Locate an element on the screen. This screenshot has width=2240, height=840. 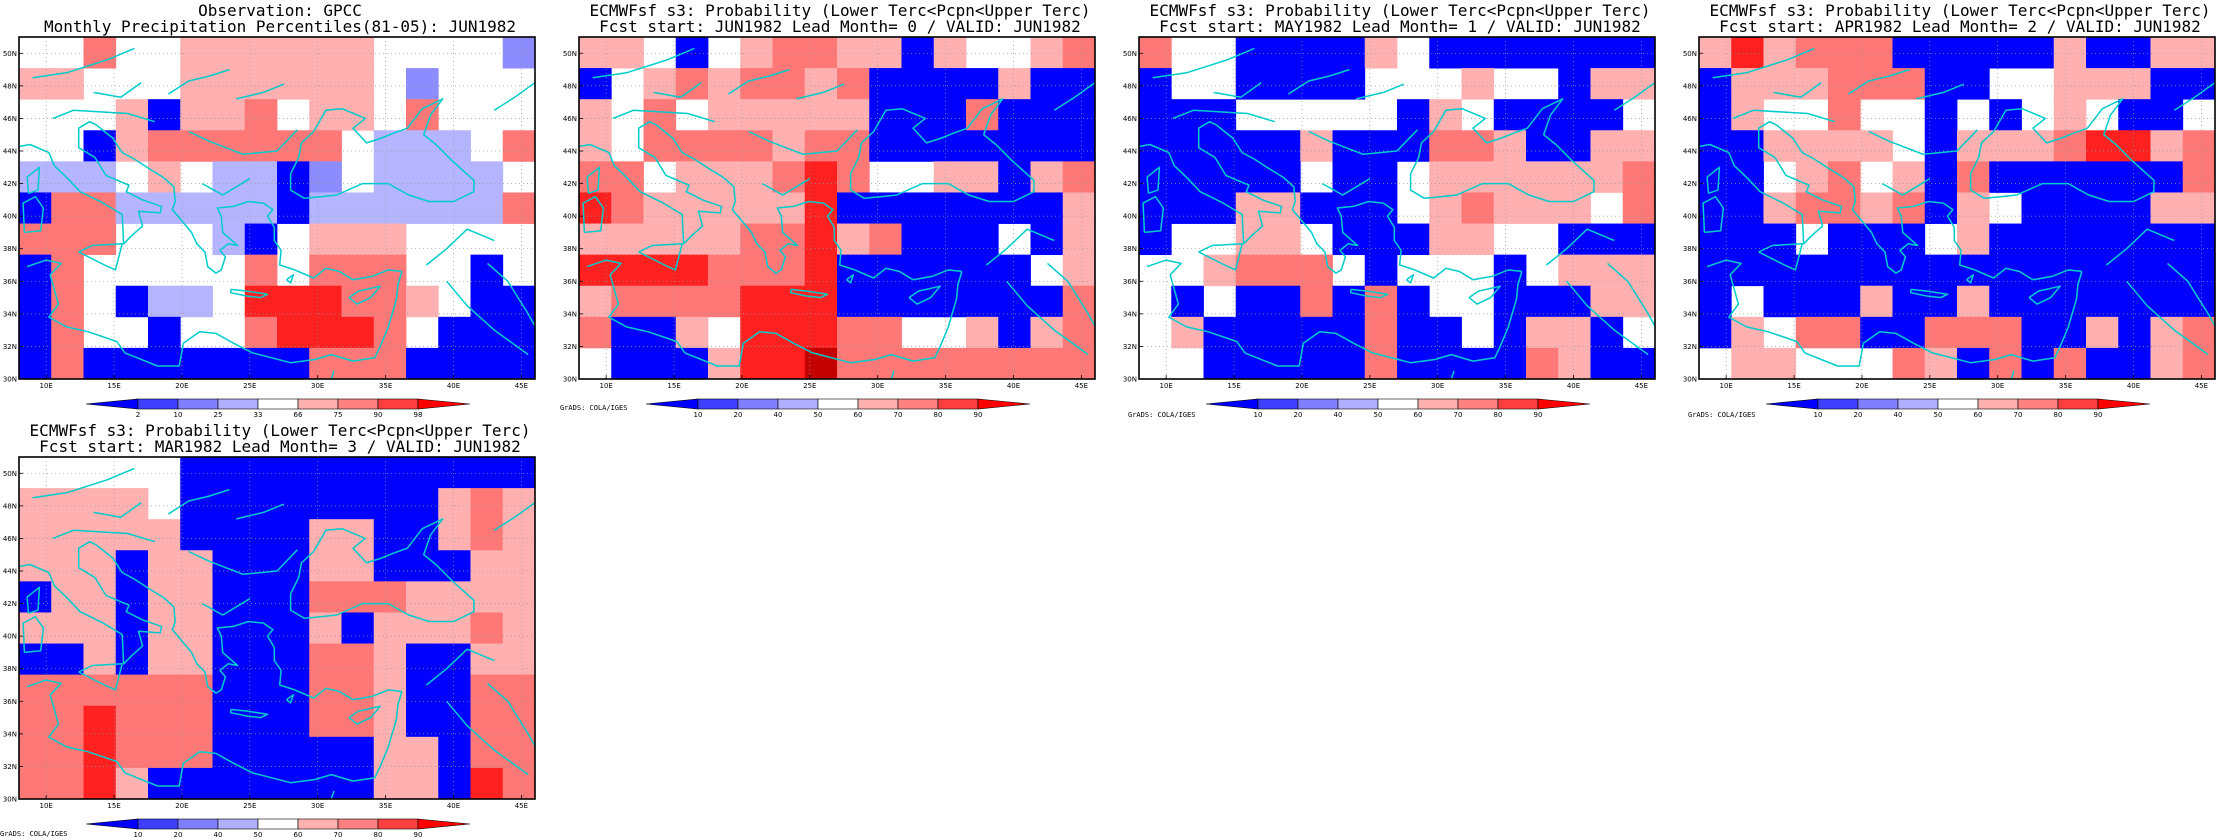
colorbar-label: 20 is located at coordinates (1858, 415).